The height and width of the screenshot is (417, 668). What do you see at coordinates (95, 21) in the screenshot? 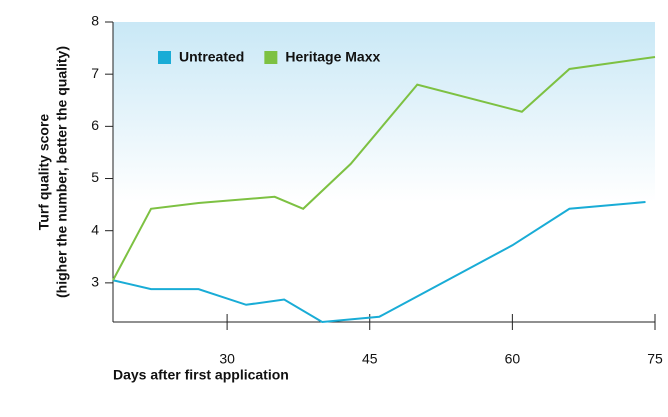
I see `y-tick-label: 8` at bounding box center [95, 21].